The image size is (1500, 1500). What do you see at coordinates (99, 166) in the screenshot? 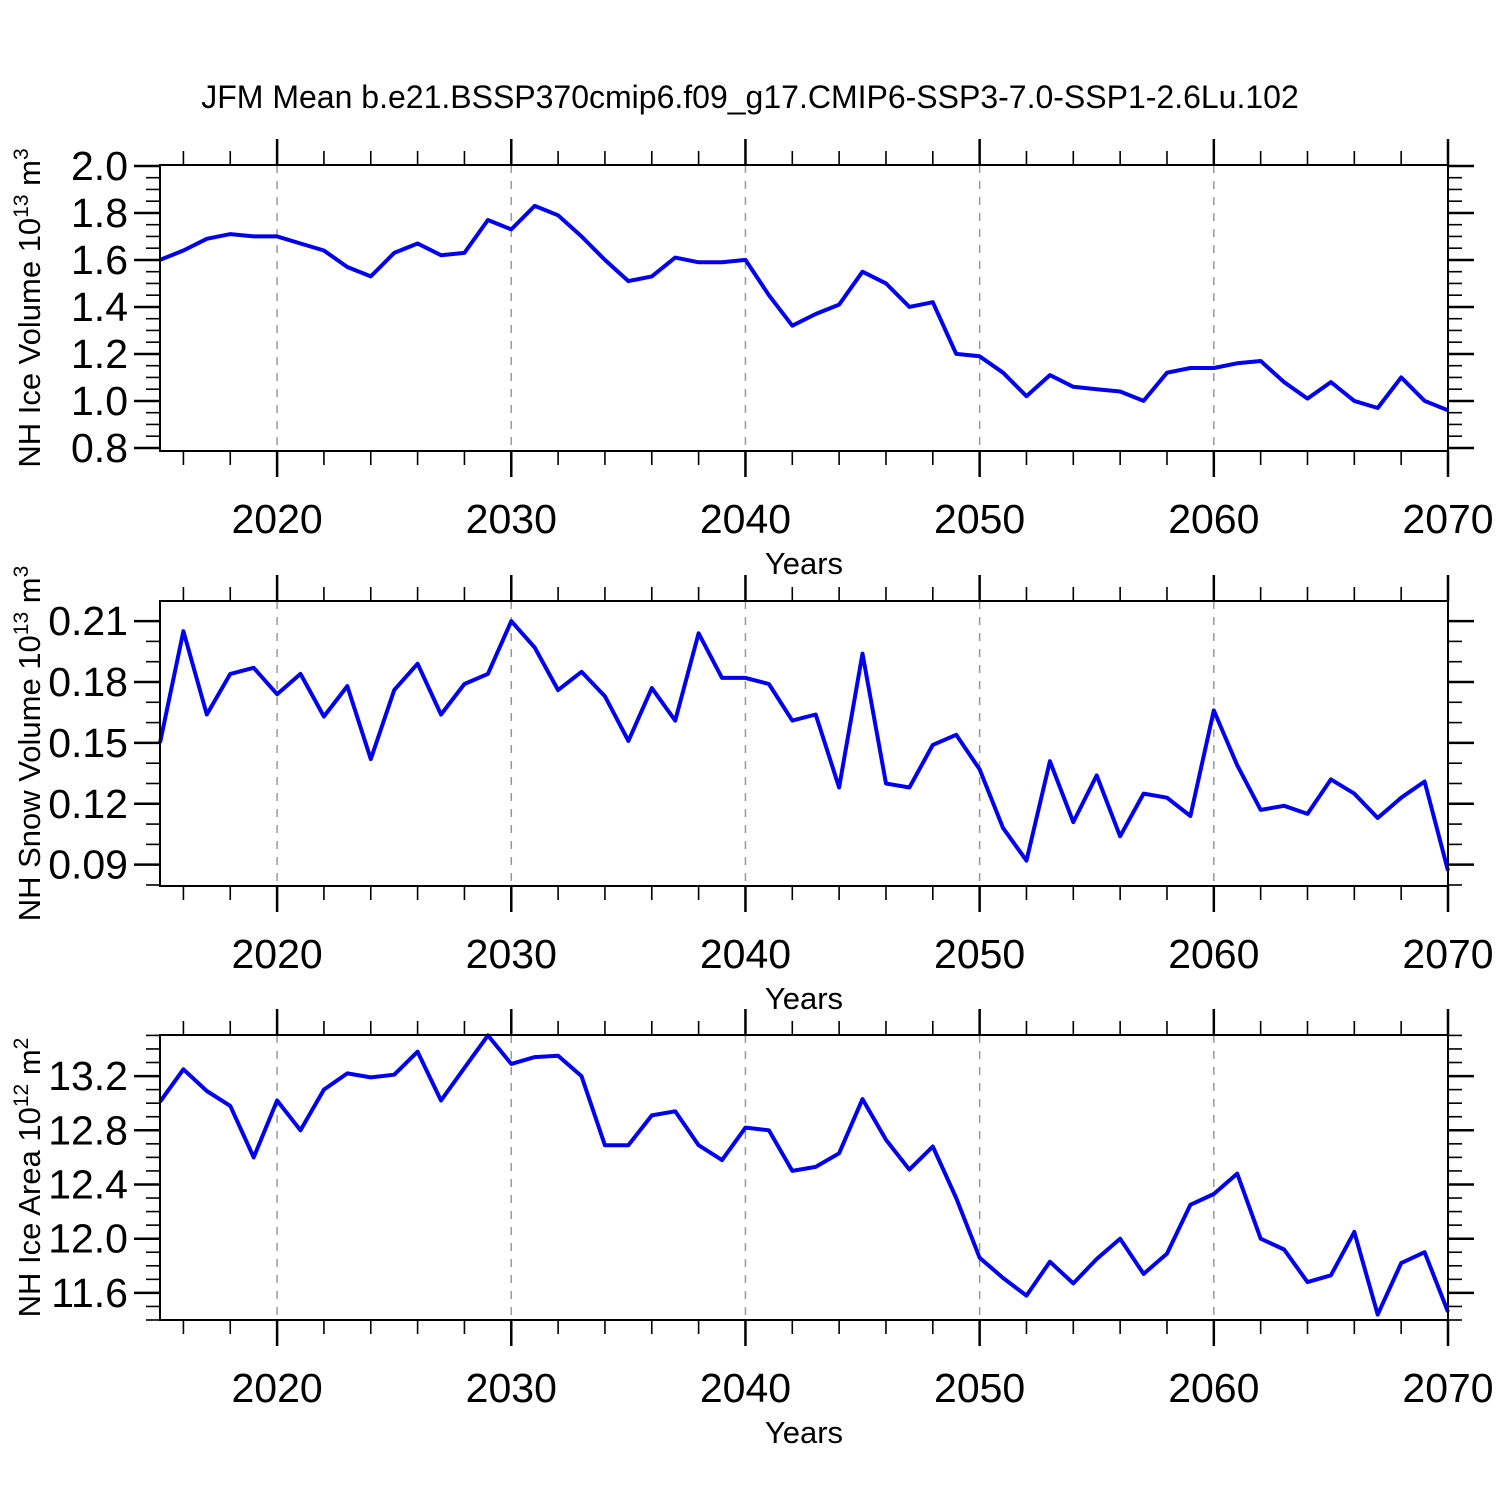
I see `y-tick-label: 2.0` at bounding box center [99, 166].